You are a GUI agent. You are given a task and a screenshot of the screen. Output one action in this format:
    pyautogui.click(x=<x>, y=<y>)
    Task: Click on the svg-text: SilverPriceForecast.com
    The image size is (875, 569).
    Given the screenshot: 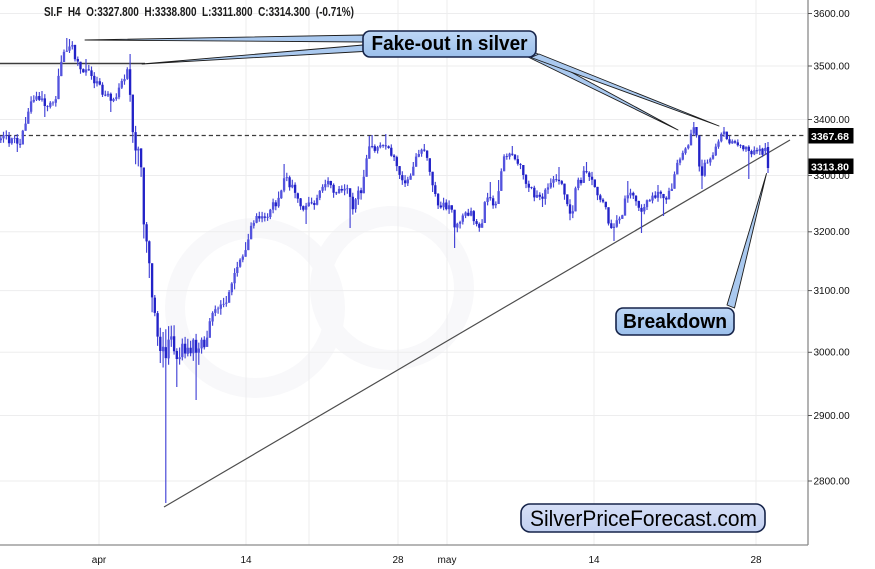 What is the action you would take?
    pyautogui.click(x=643, y=518)
    